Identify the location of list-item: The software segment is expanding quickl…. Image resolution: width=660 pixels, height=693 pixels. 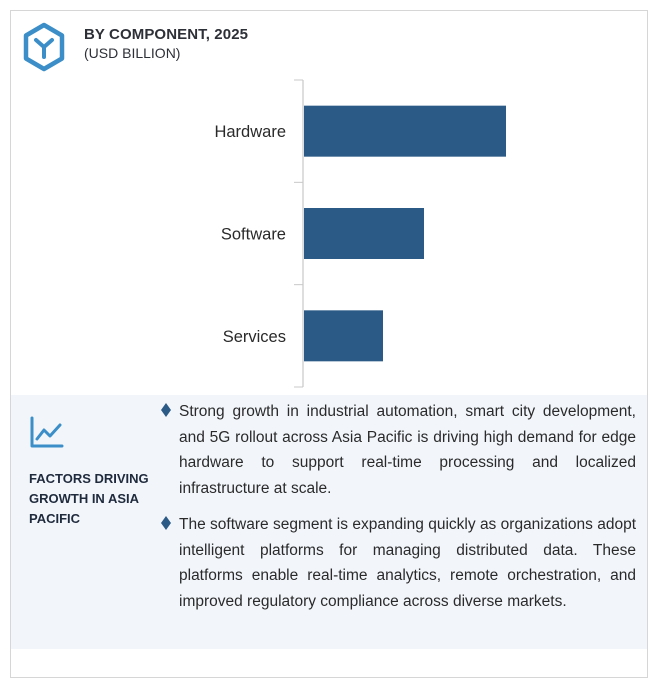
(398, 563).